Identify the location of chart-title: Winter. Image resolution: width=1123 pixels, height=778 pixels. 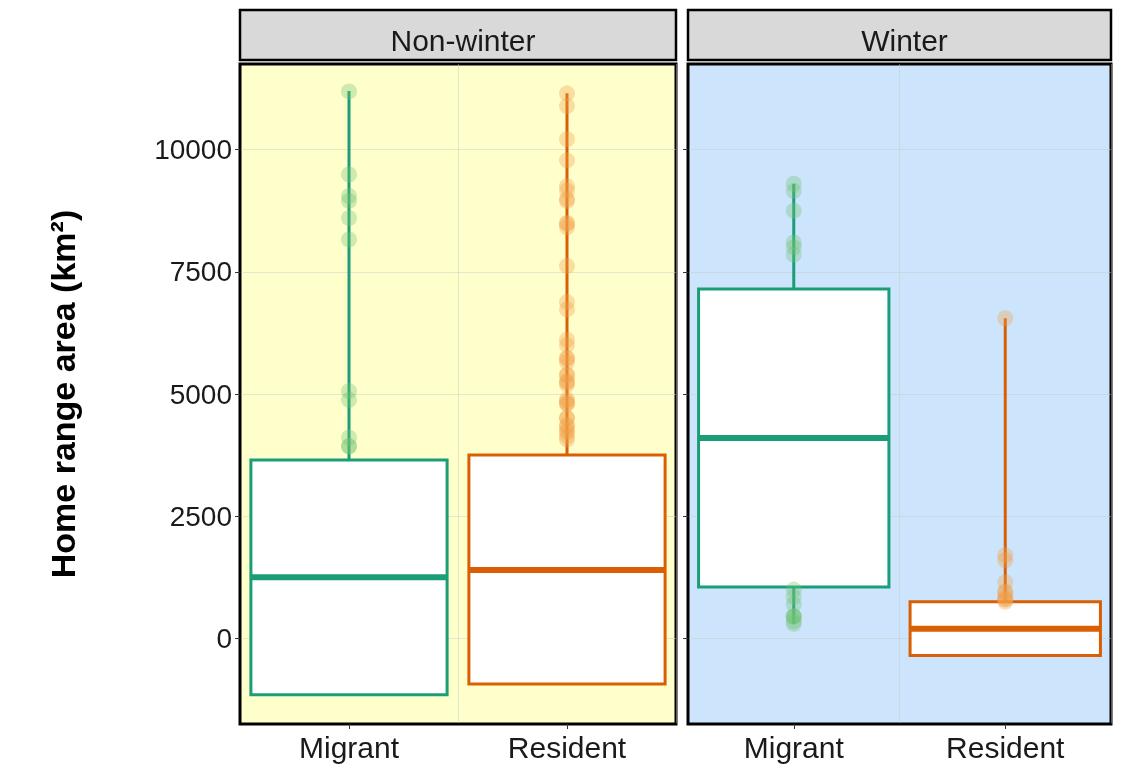
(904, 40).